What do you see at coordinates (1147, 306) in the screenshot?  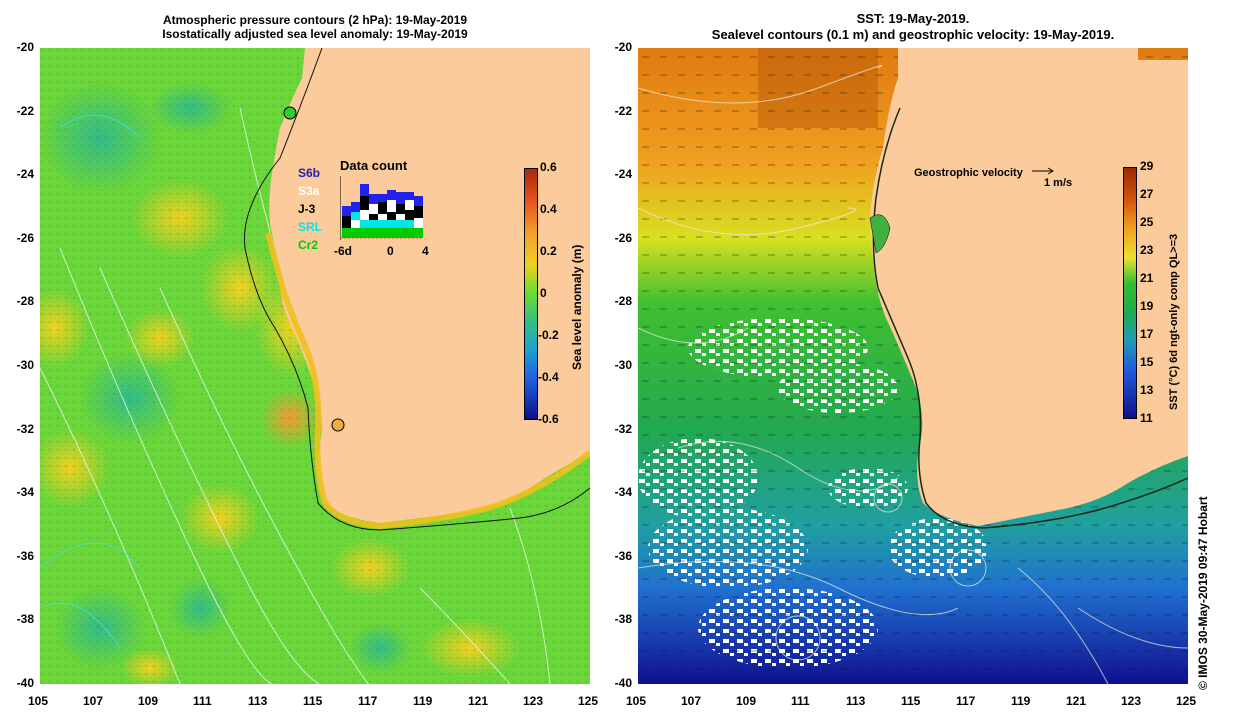 I see `sst-tick: 19` at bounding box center [1147, 306].